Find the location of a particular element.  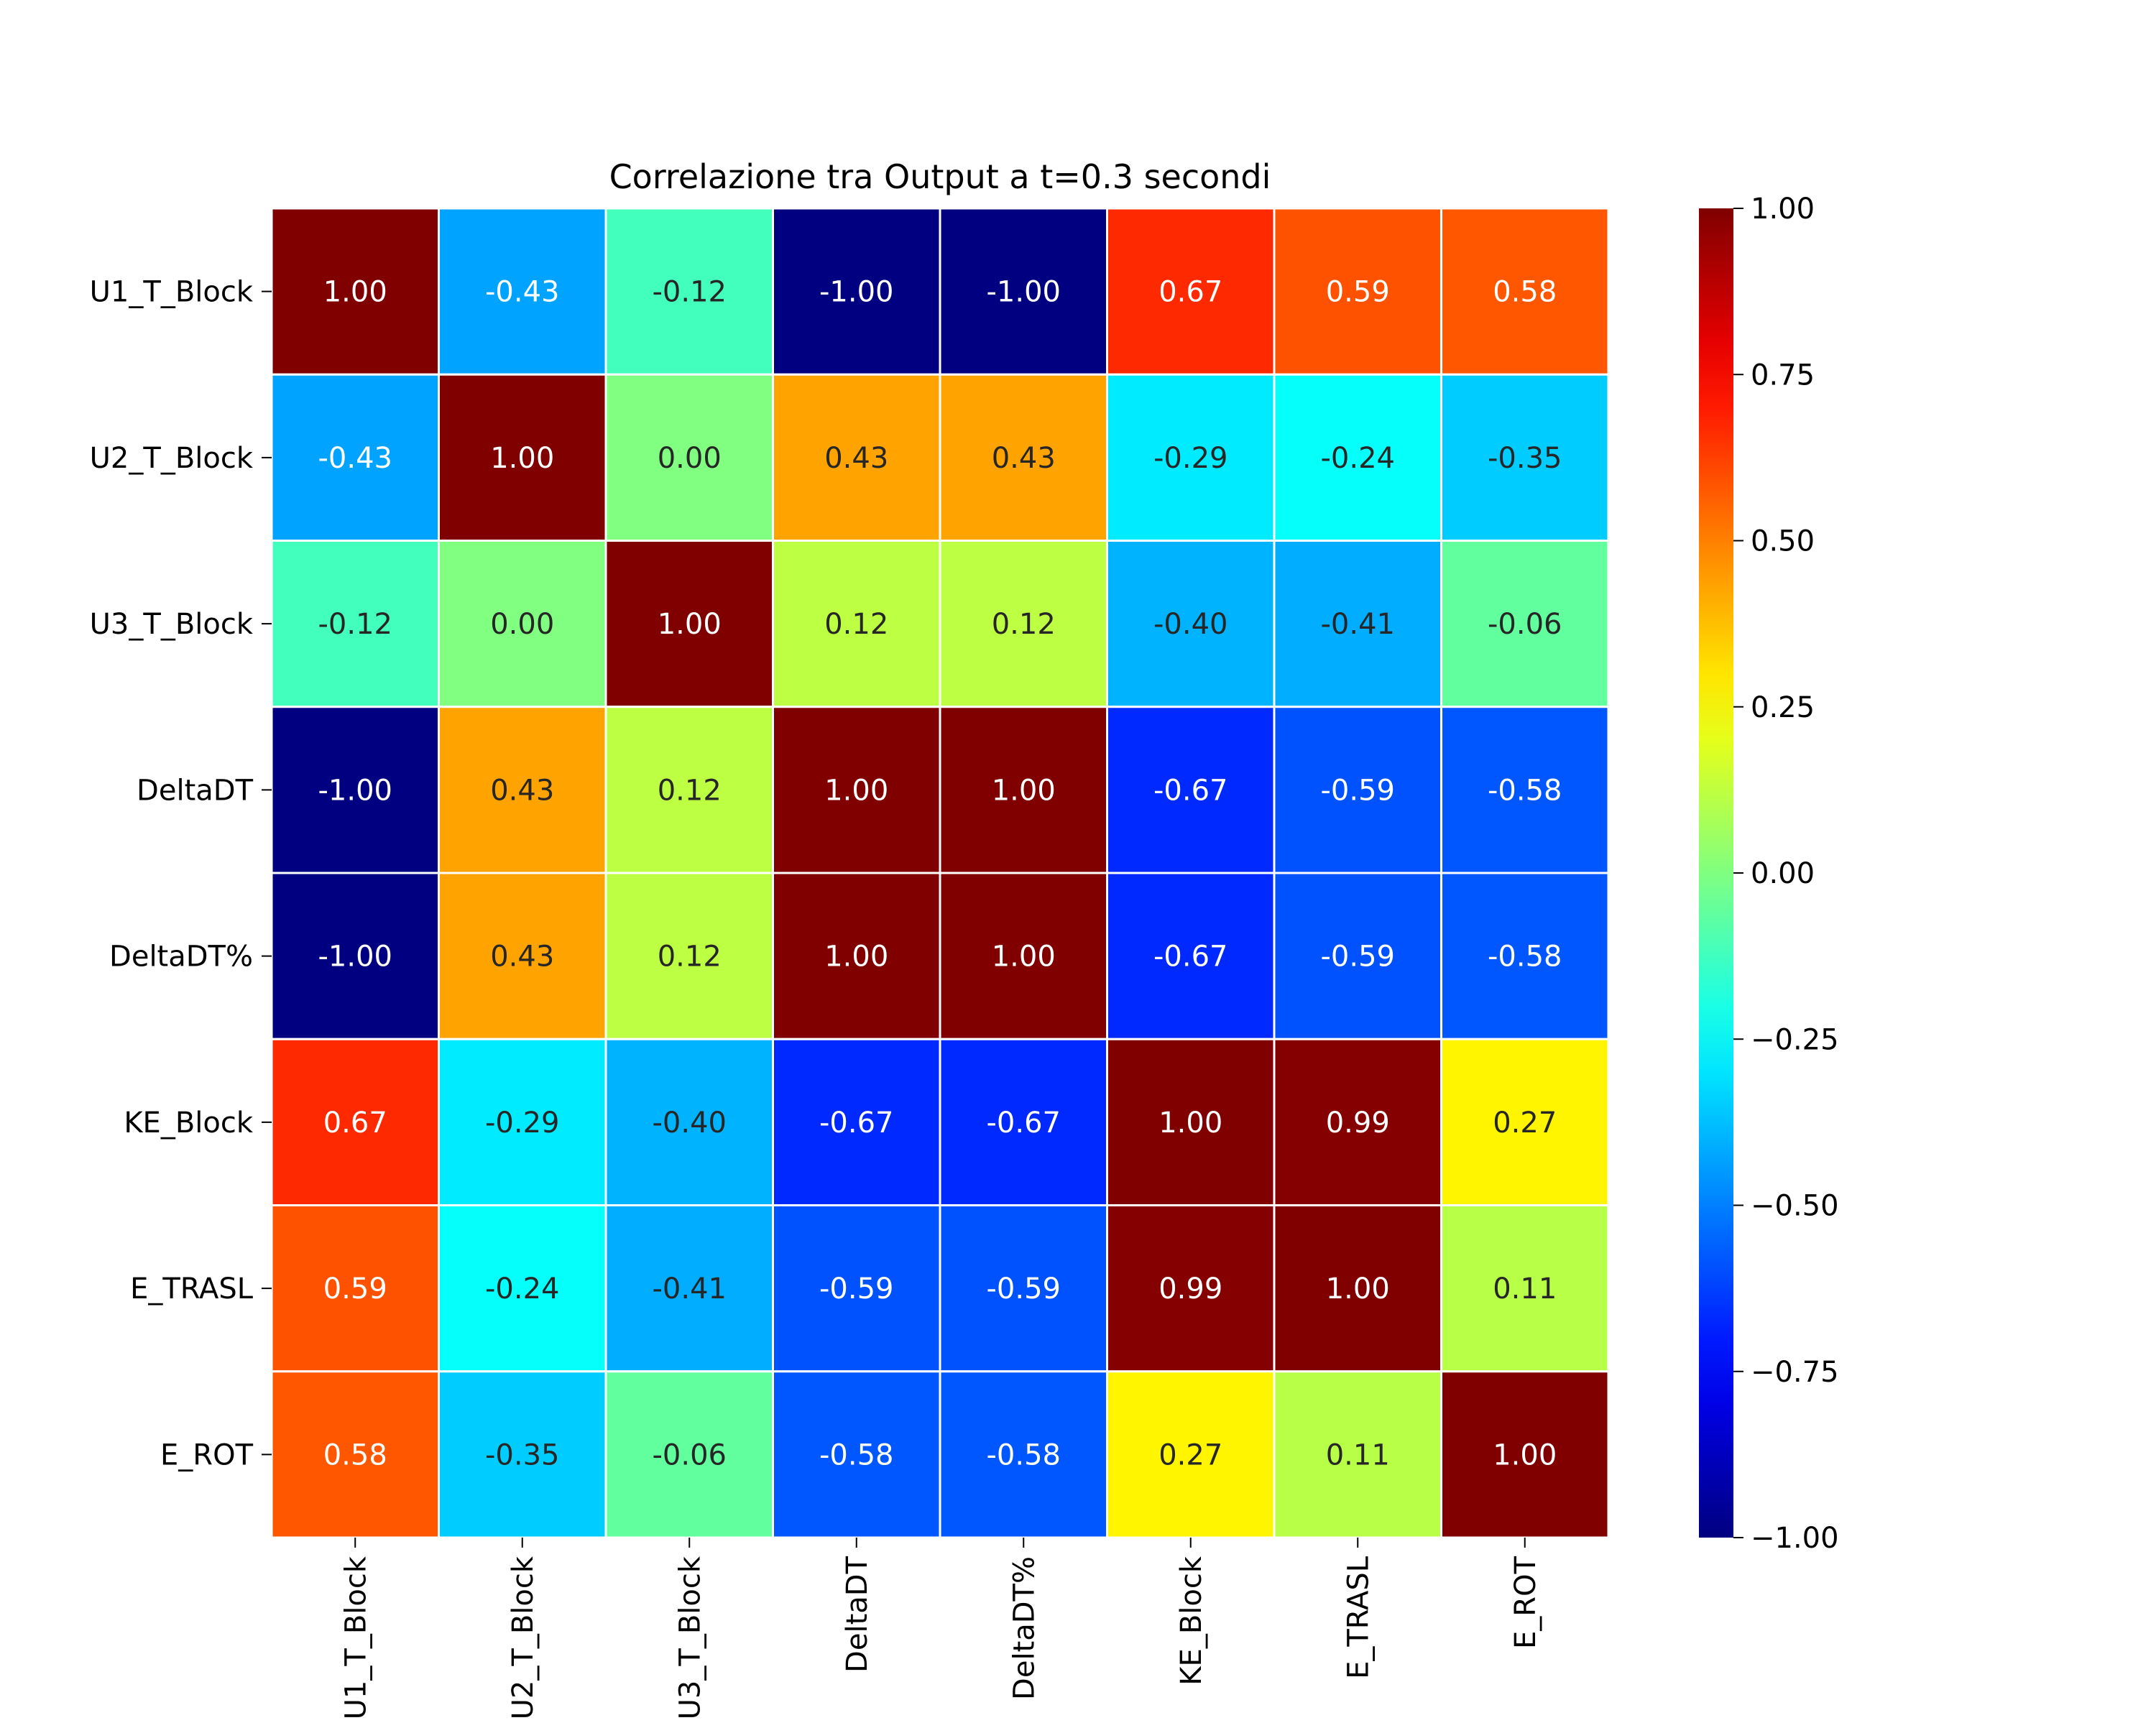

colorbar-tick-label: 0.75 is located at coordinates (1783, 376).